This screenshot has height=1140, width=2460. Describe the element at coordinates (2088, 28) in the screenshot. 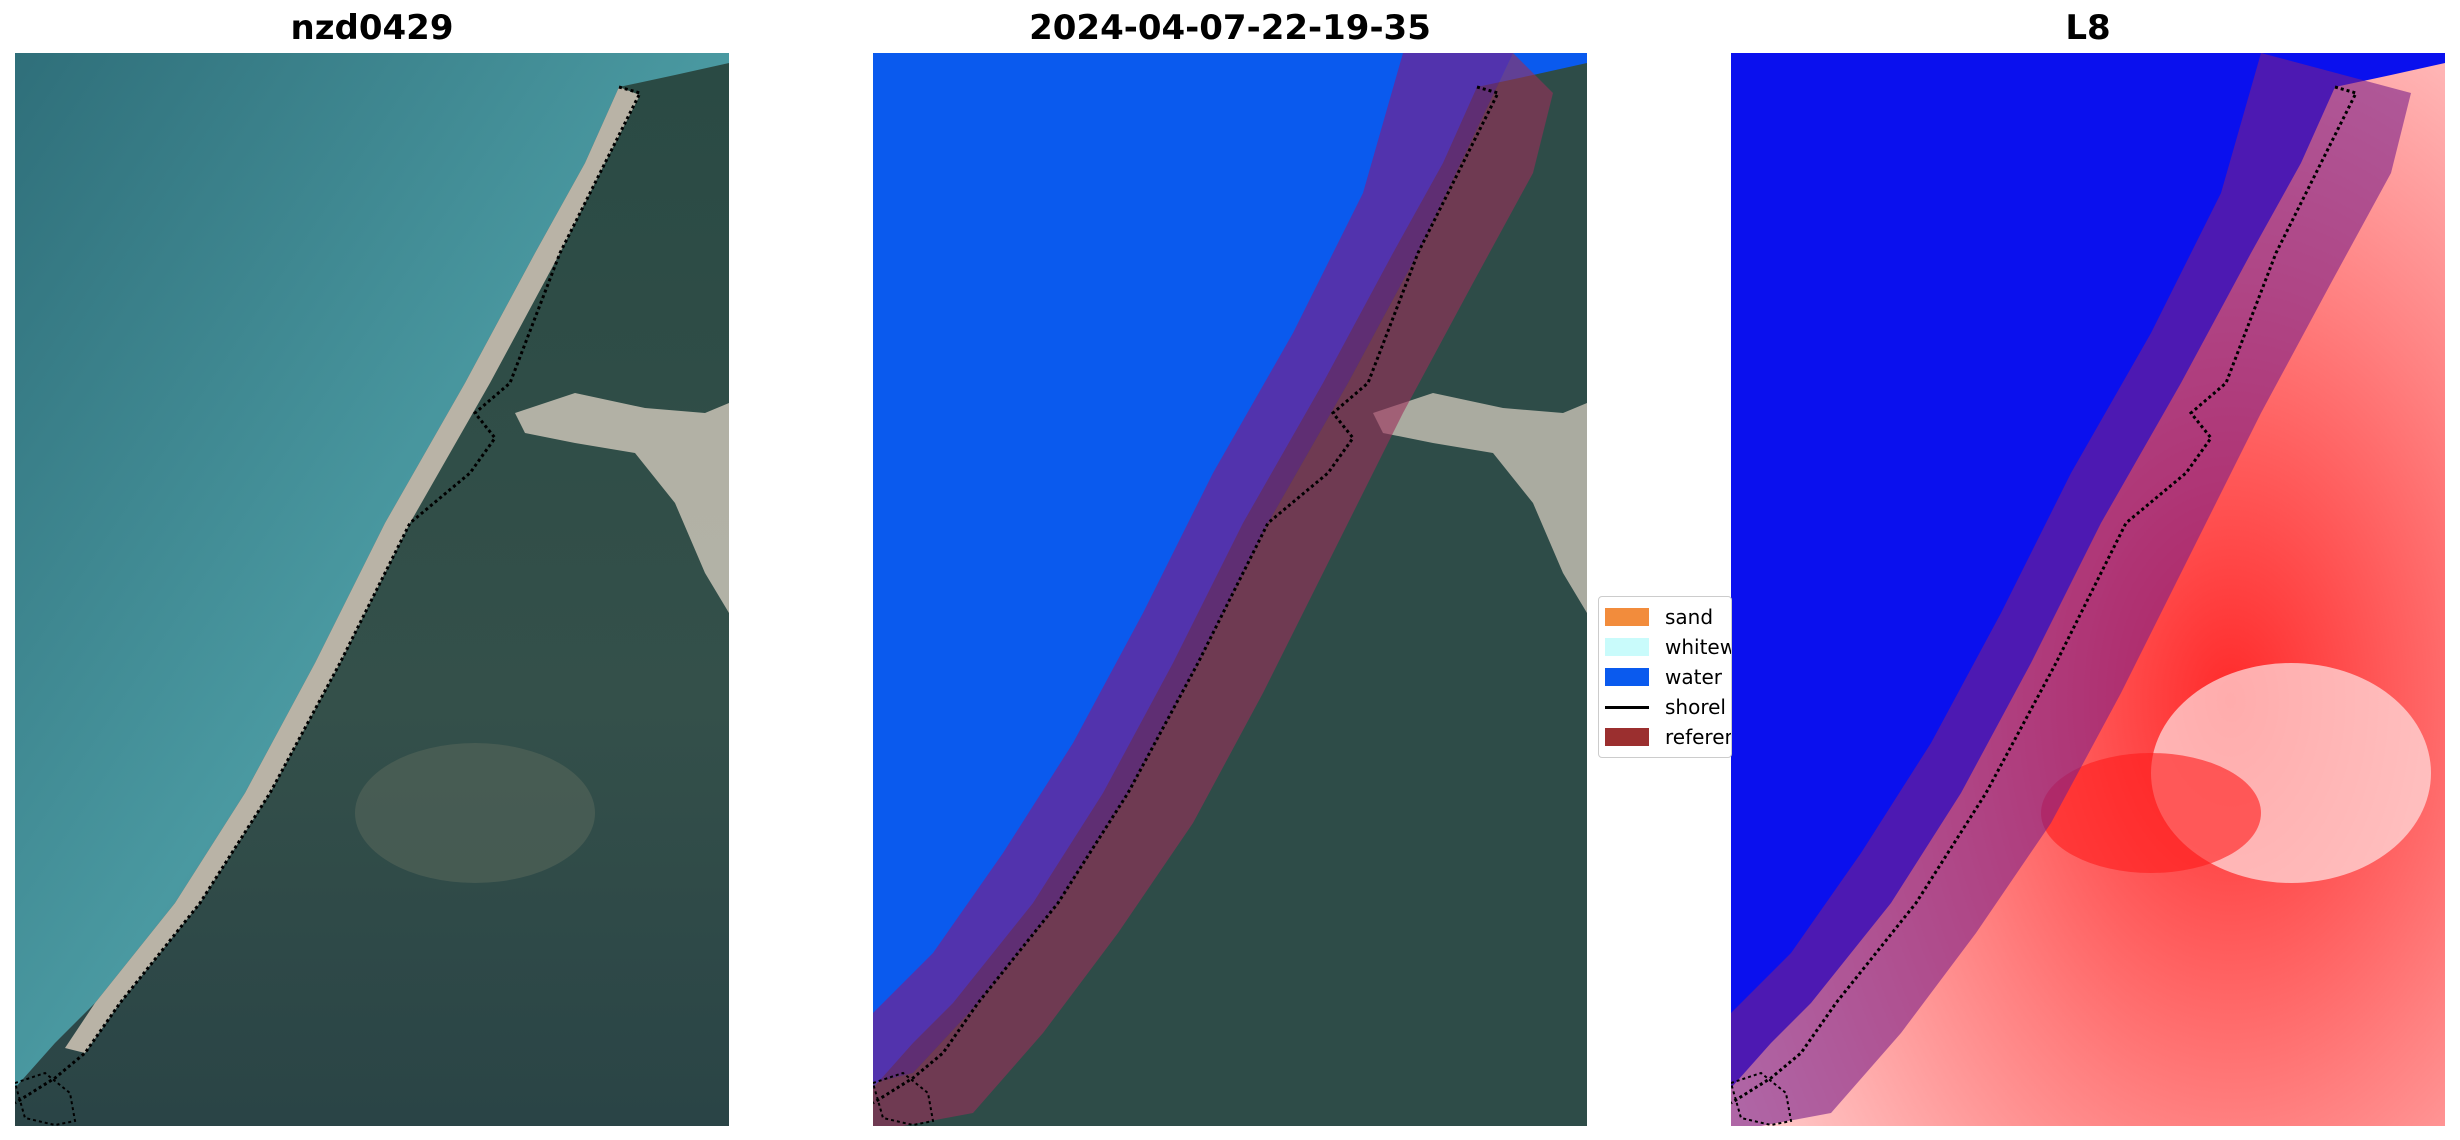

I see `panel-title-3: L8` at that location.